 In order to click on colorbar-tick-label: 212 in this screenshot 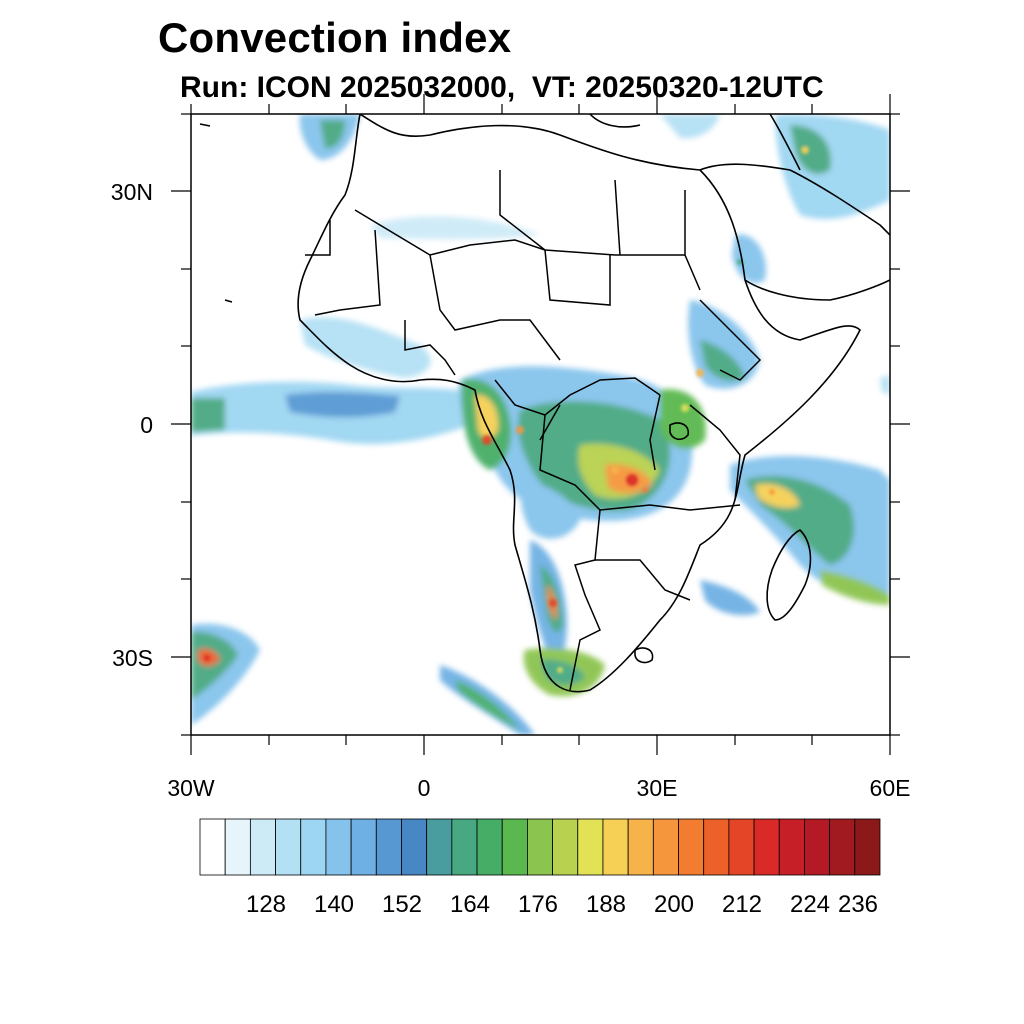, I will do `click(742, 904)`.